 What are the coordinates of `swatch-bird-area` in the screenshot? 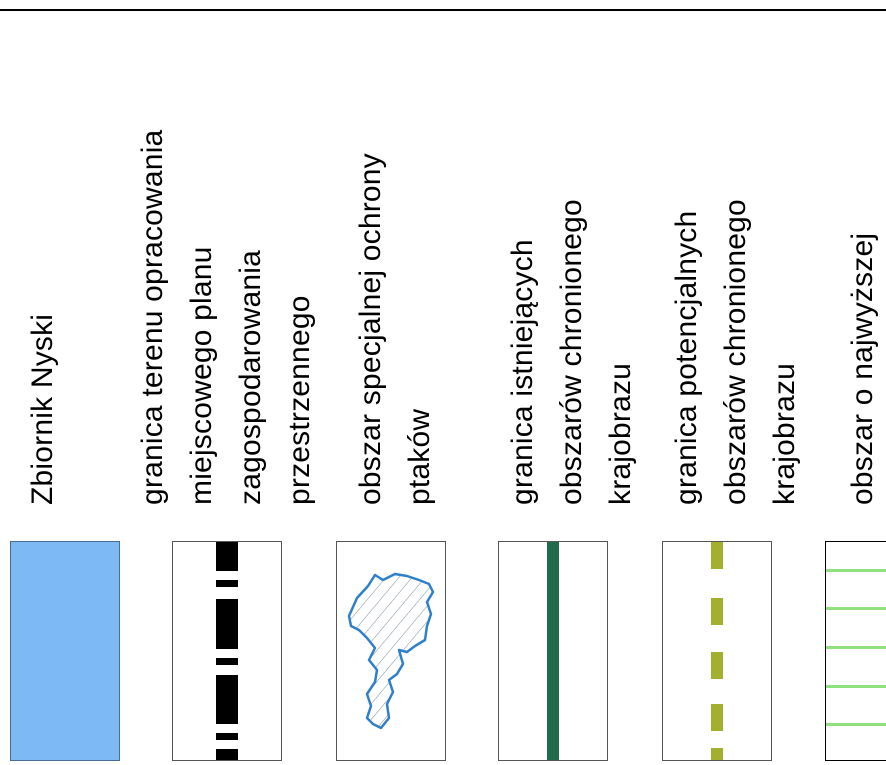 It's located at (391, 651).